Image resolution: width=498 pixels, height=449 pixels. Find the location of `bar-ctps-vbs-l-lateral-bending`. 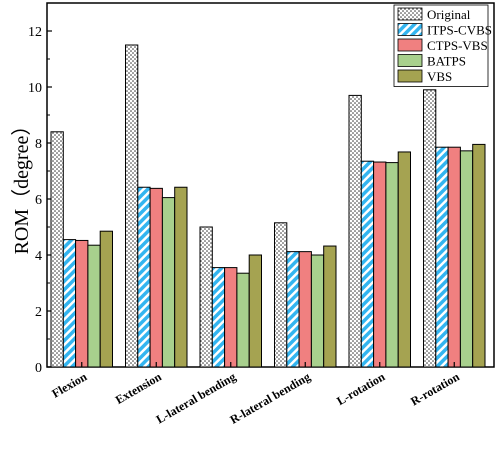

bar-ctps-vbs-l-lateral-bending is located at coordinates (231, 317).